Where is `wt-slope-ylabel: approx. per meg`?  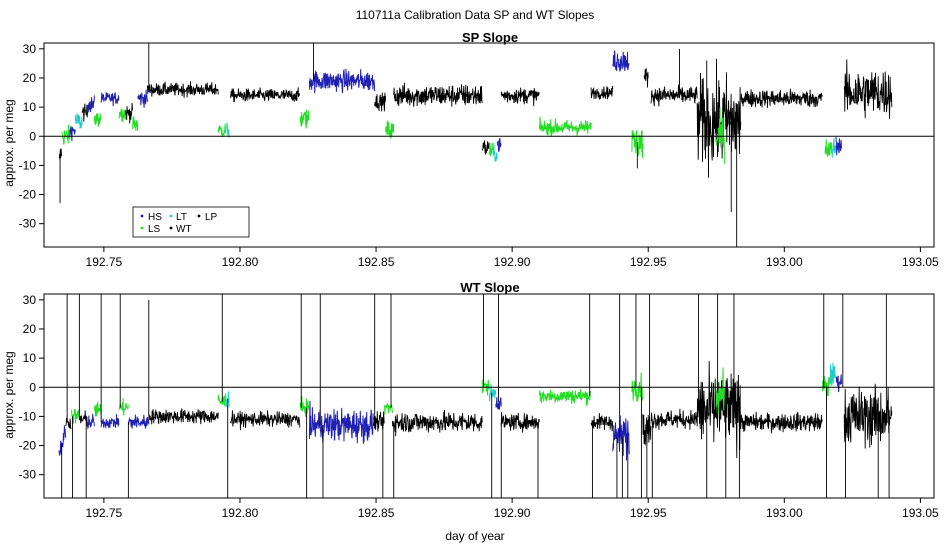
wt-slope-ylabel: approx. per meg is located at coordinates (9, 394).